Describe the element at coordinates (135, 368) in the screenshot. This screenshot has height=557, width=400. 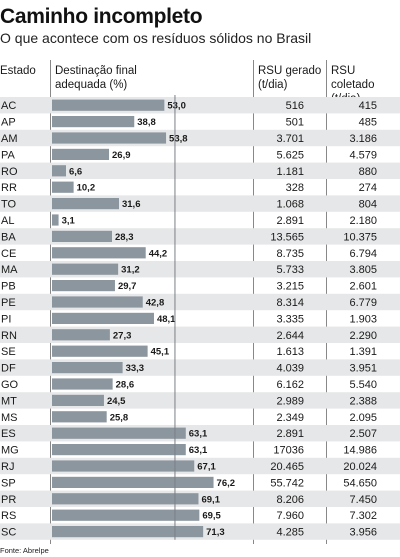
I see `data-label: 33,3` at that location.